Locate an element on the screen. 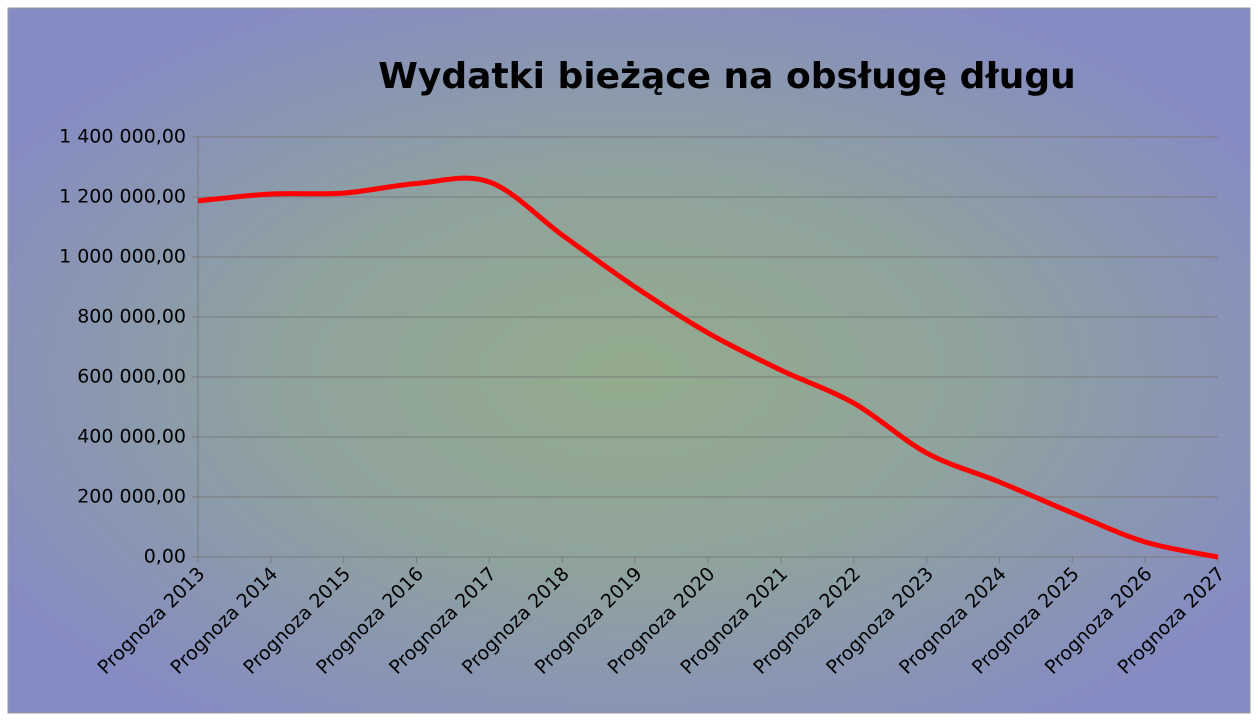 The image size is (1258, 721). y-tick-label: 1 200 000,00 is located at coordinates (122, 197).